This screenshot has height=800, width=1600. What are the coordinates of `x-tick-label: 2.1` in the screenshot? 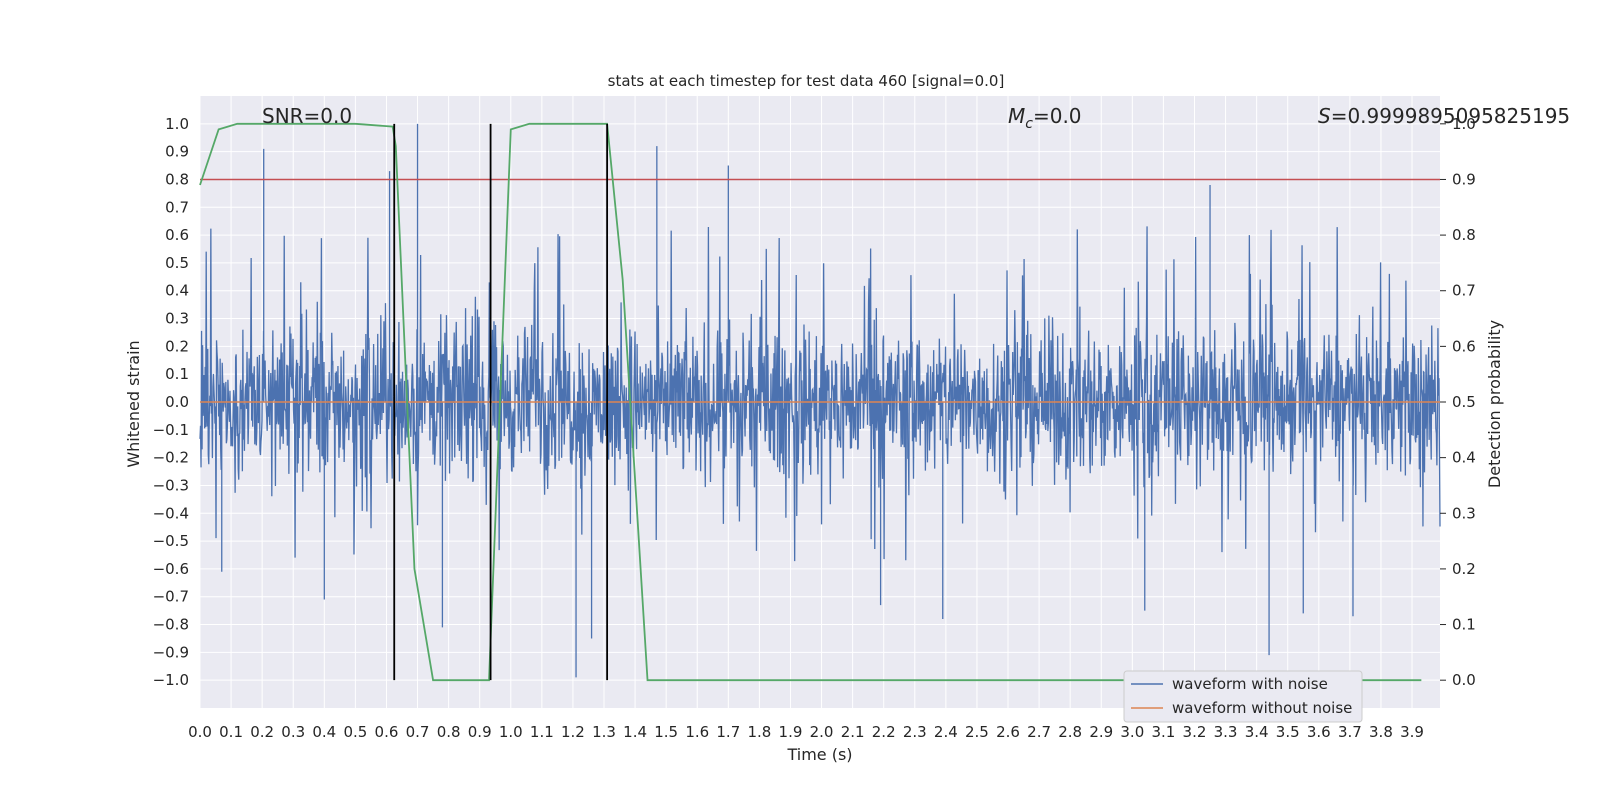 It's located at (853, 732).